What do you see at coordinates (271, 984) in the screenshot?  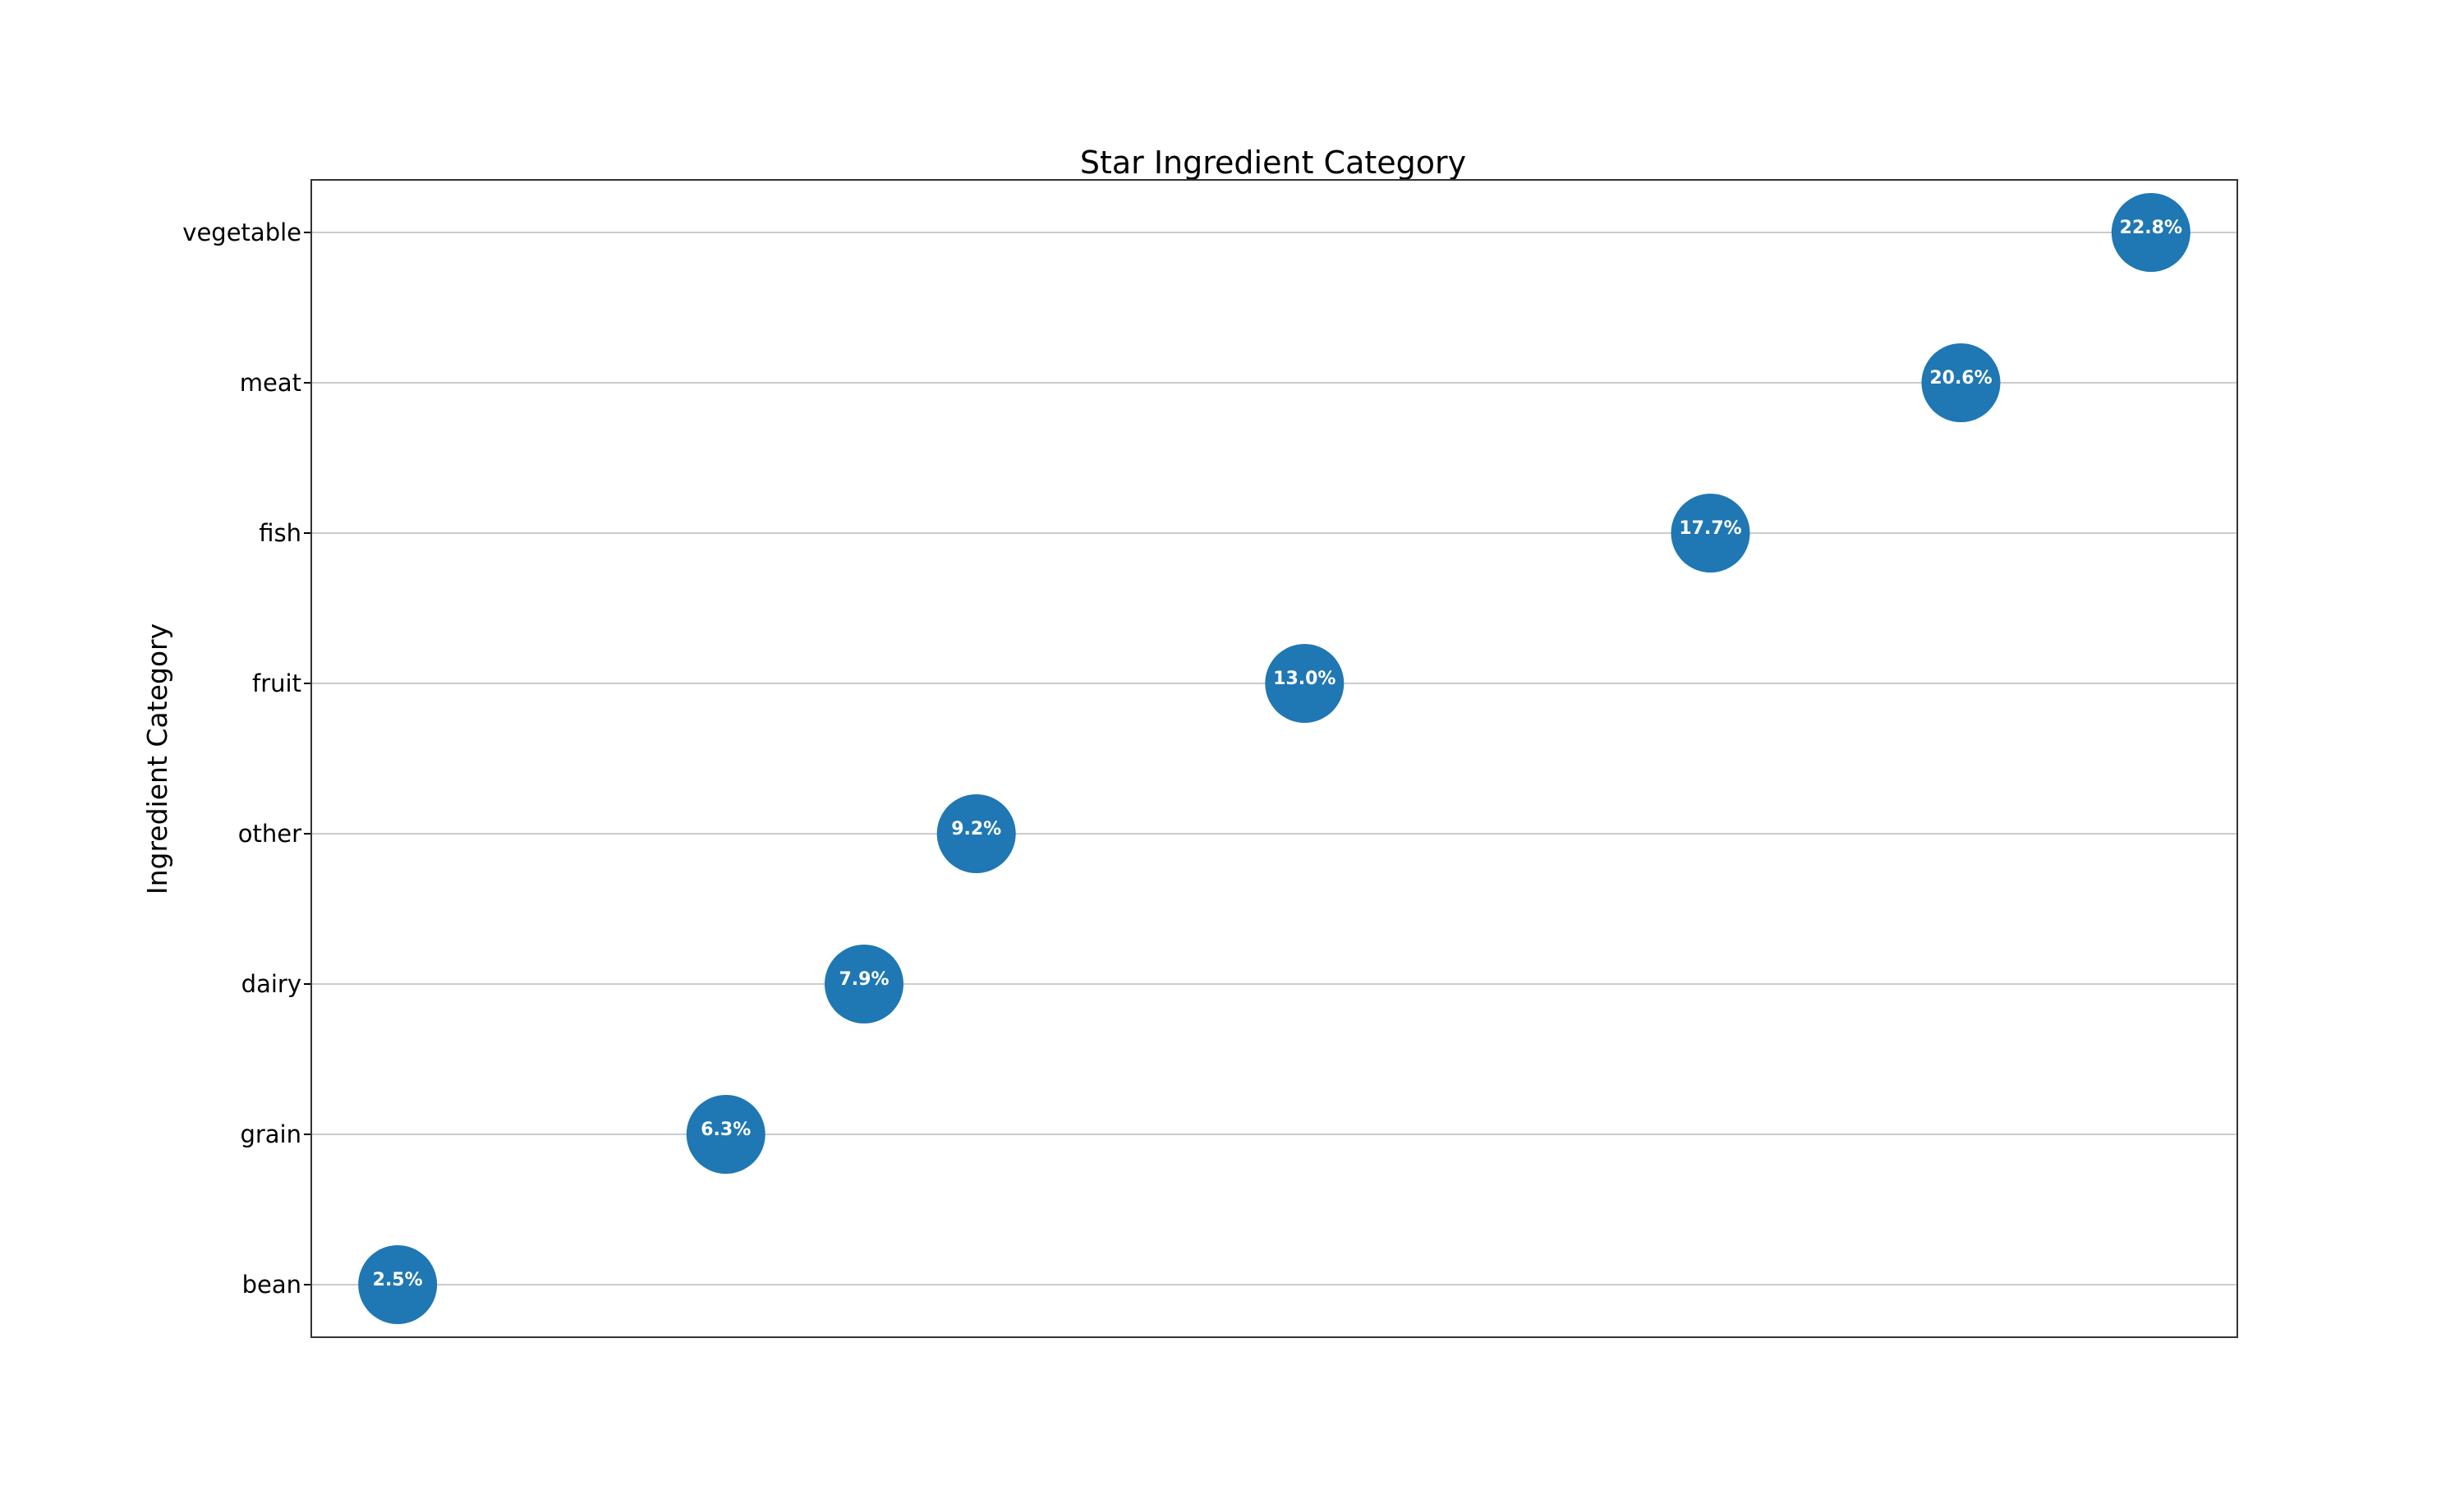 I see `y-tick-label-dairy: dairy` at bounding box center [271, 984].